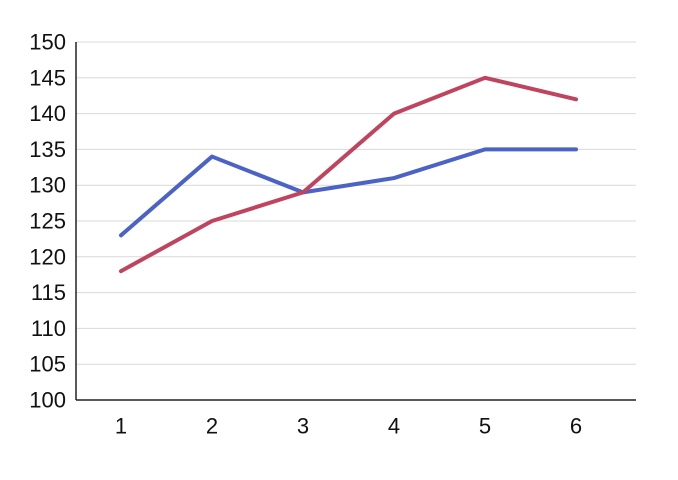 This screenshot has width=678, height=480. Describe the element at coordinates (348, 426) in the screenshot. I see `x-tick-labels: 1 2 3 4 5 6` at that location.